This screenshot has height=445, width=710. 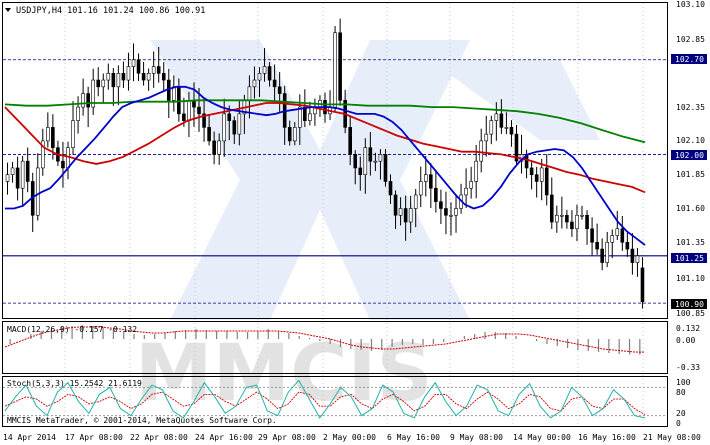 What do you see at coordinates (74, 383) in the screenshot?
I see `stoch-label: Stoch(5,3,3) 15.2542 21.6119` at bounding box center [74, 383].